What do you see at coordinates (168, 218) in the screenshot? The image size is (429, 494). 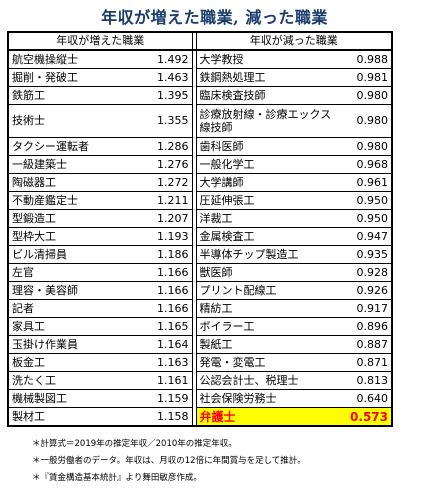 I see `increased-ratio: 1.207` at bounding box center [168, 218].